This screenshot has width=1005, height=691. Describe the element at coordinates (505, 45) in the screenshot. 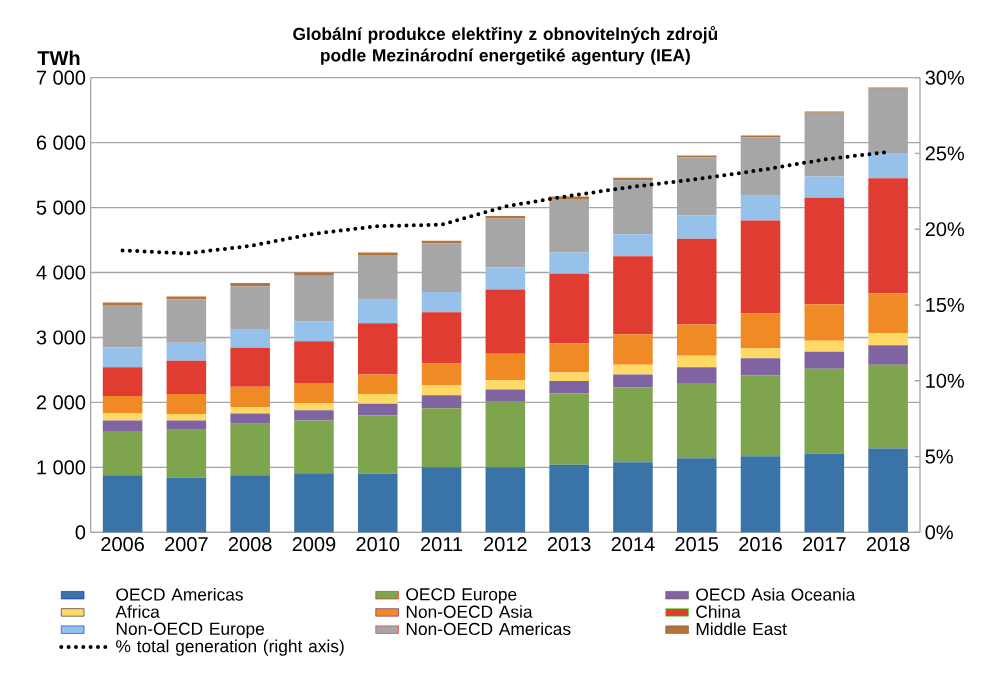

I see `chart-title: Globální produkce elektřiny z obnovitelných zdrojů podle Mezinárodní energetiké agentury (IEA)` at that location.